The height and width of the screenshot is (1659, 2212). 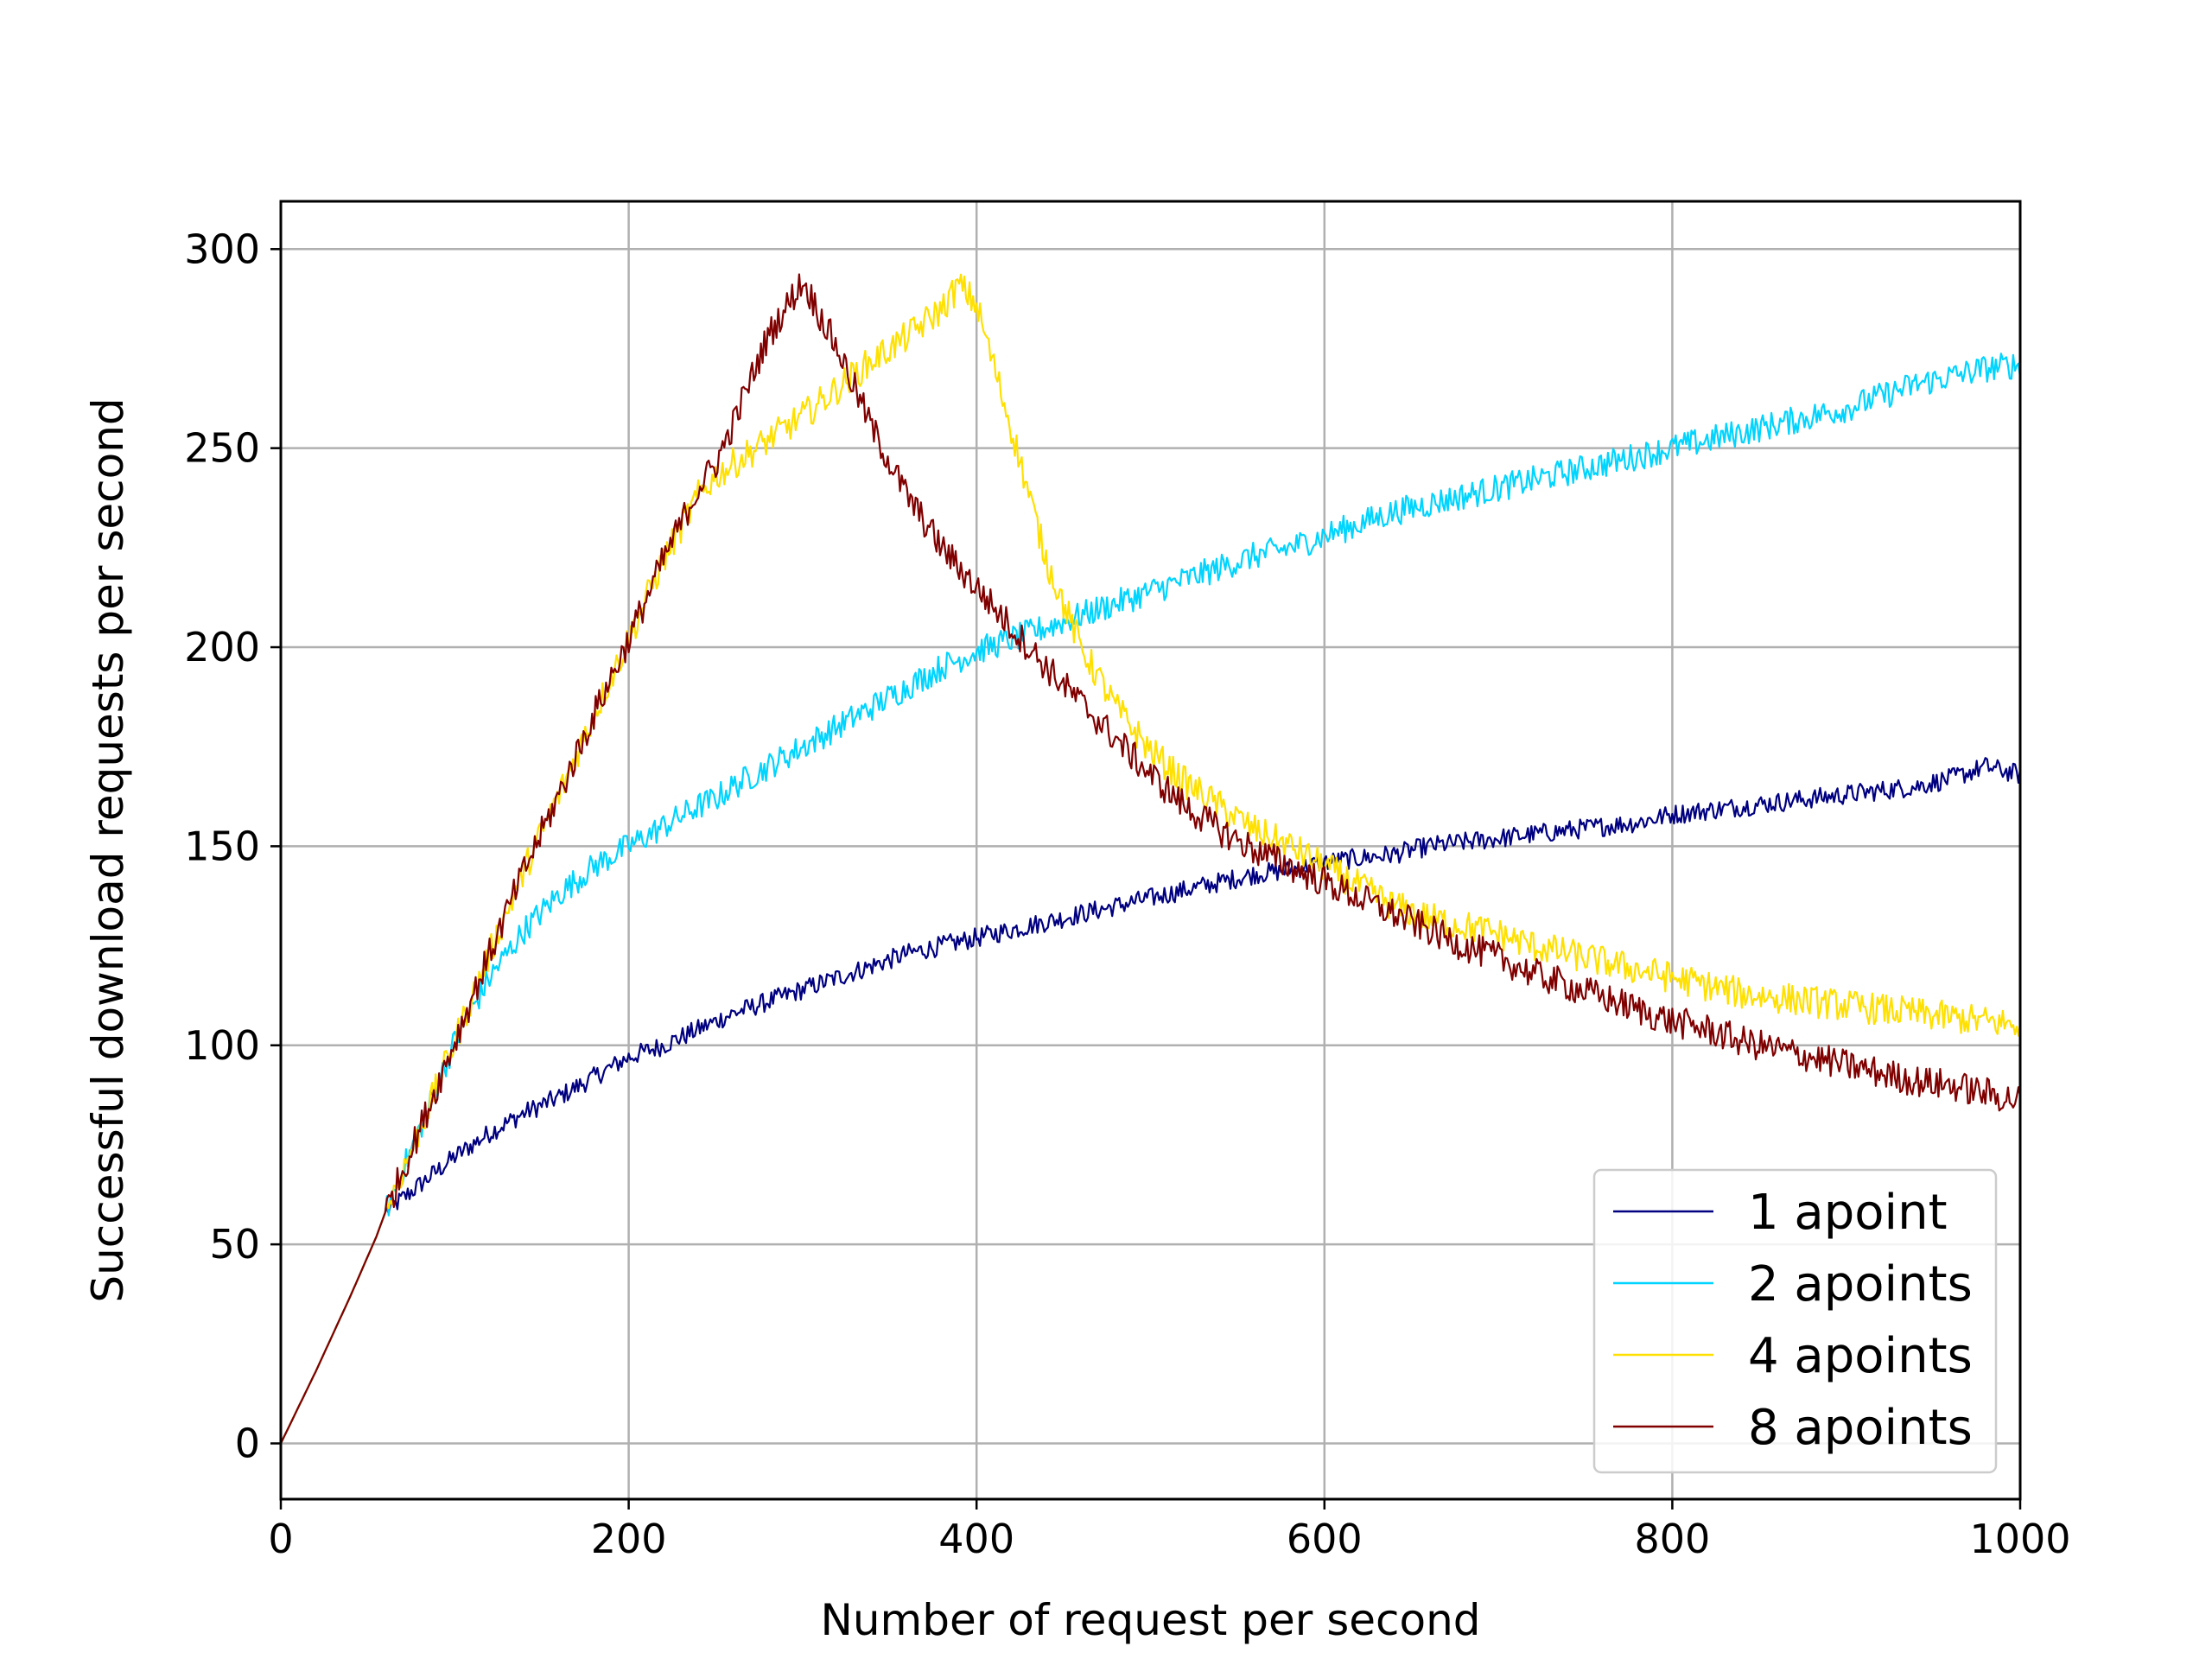 I want to click on y-axis-label: Successful download requests per second, so click(x=108, y=849).